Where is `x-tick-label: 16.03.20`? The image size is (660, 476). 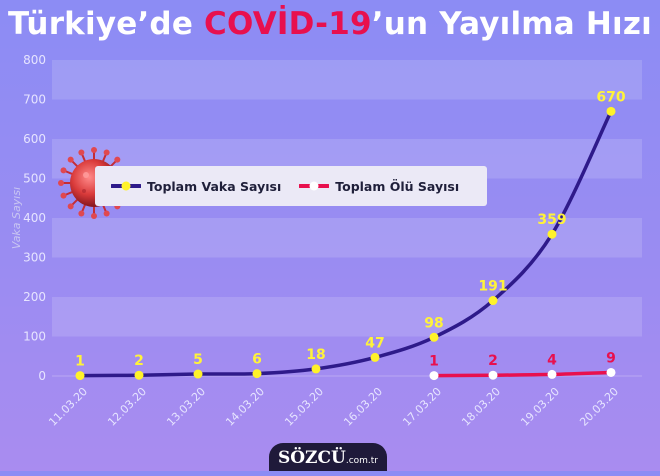
x-tick-label: 16.03.20 is located at coordinates (363, 407).